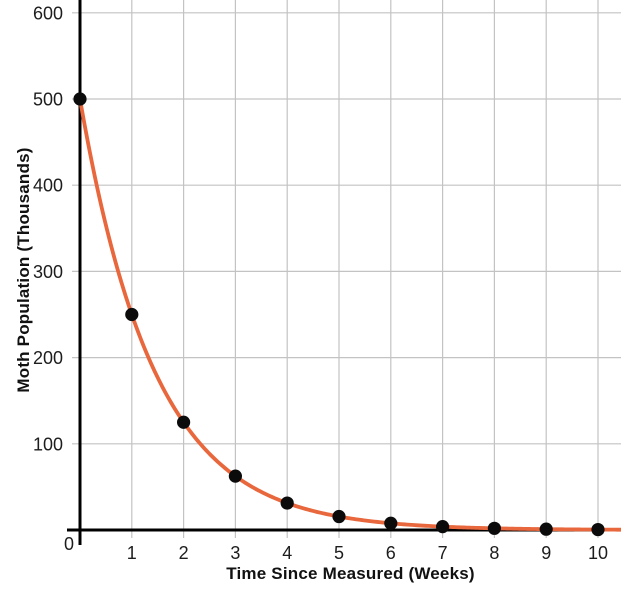 The width and height of the screenshot is (621, 594). What do you see at coordinates (598, 553) in the screenshot?
I see `x-tick-label: 10` at bounding box center [598, 553].